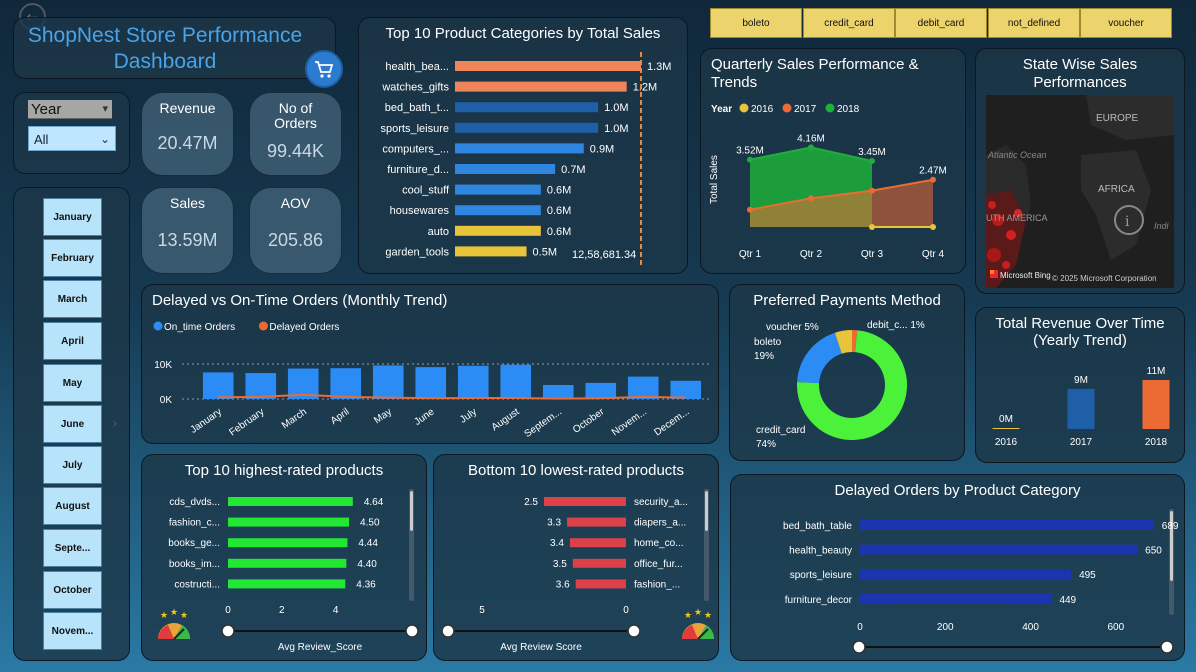  I want to click on x-tick-label: August, so click(506, 419).